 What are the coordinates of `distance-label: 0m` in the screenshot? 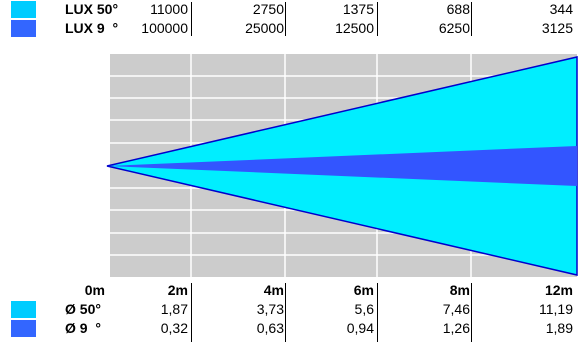 It's located at (94, 290).